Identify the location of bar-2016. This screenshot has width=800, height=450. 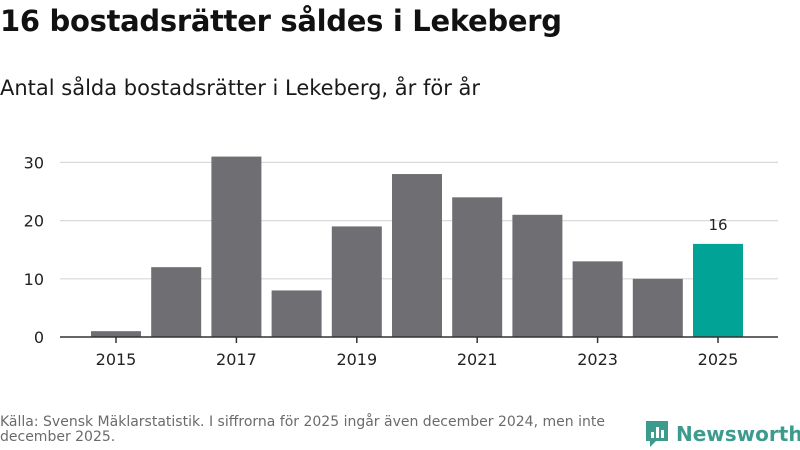
(176, 302).